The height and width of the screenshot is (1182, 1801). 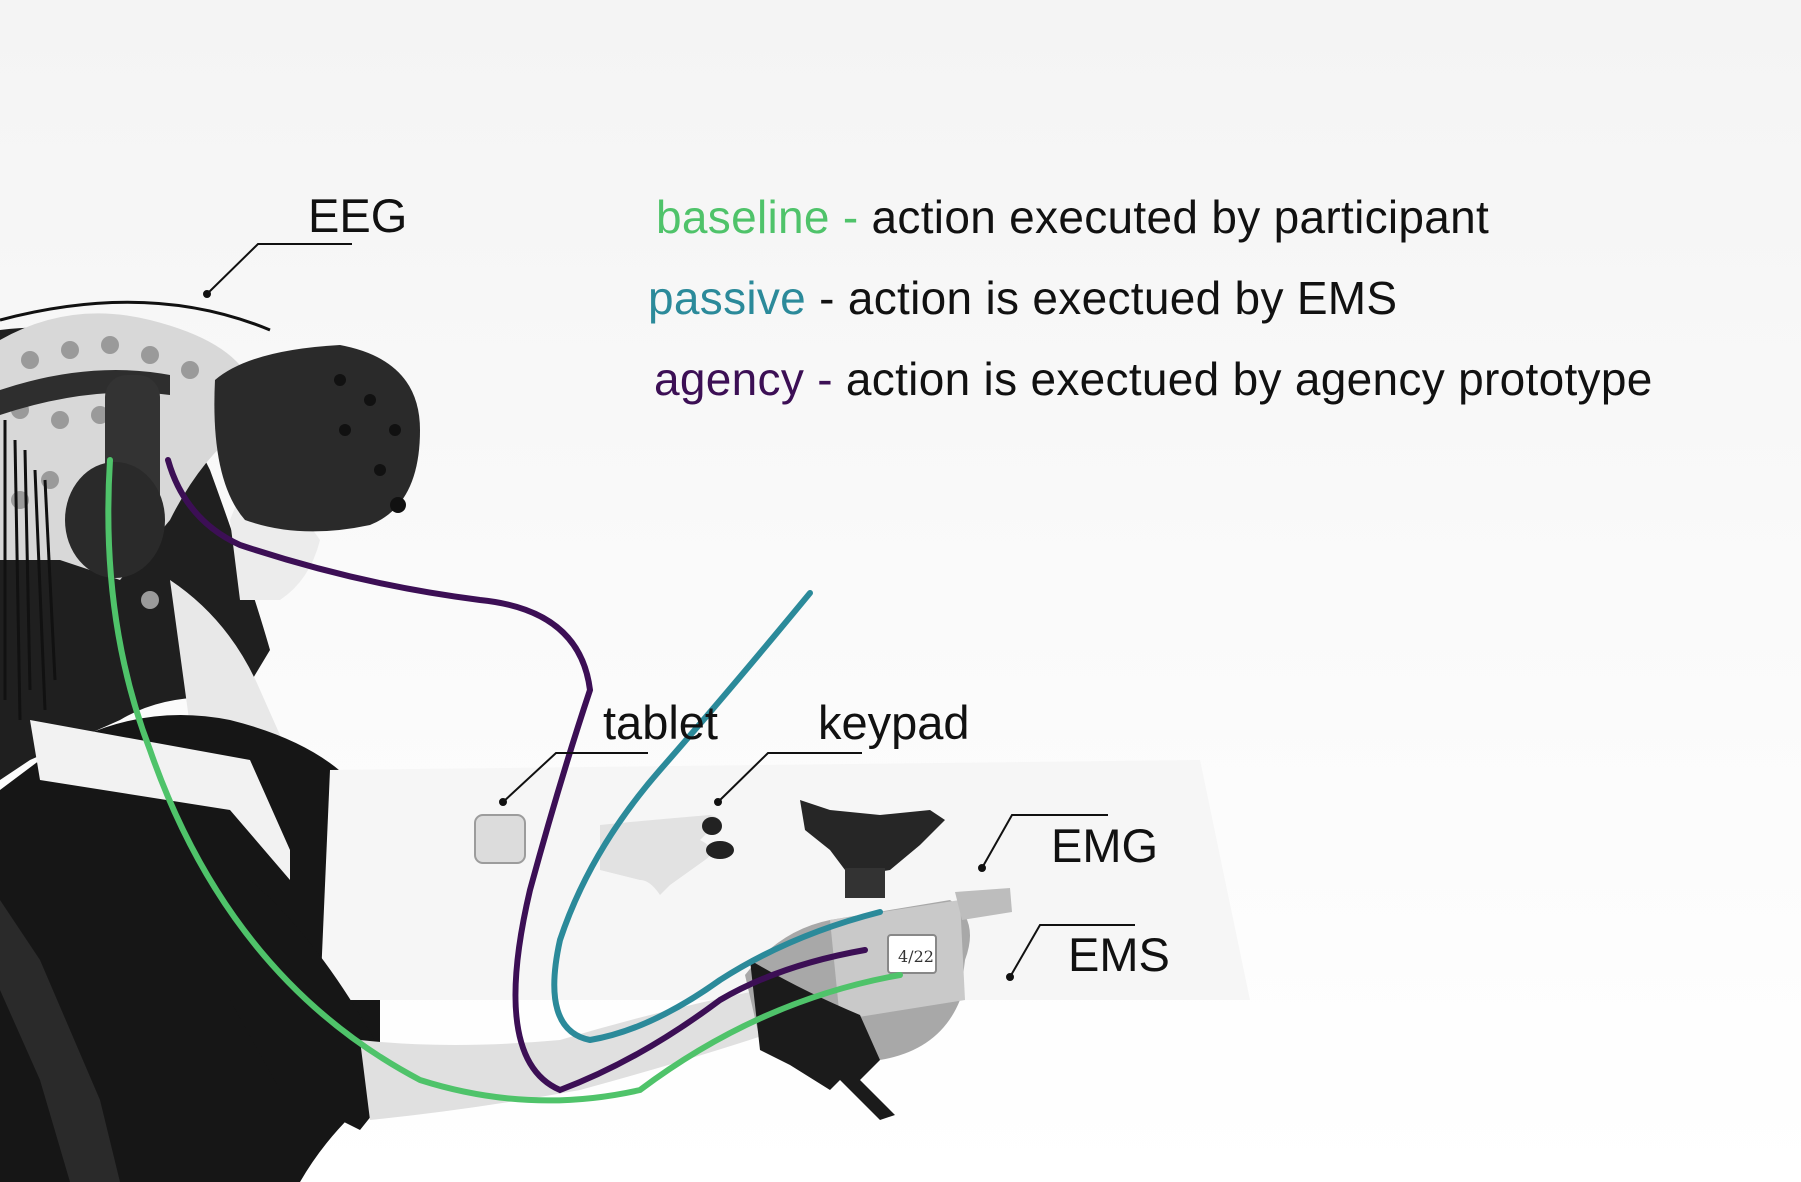 I want to click on legend-passive-term: passive, so click(x=727, y=298).